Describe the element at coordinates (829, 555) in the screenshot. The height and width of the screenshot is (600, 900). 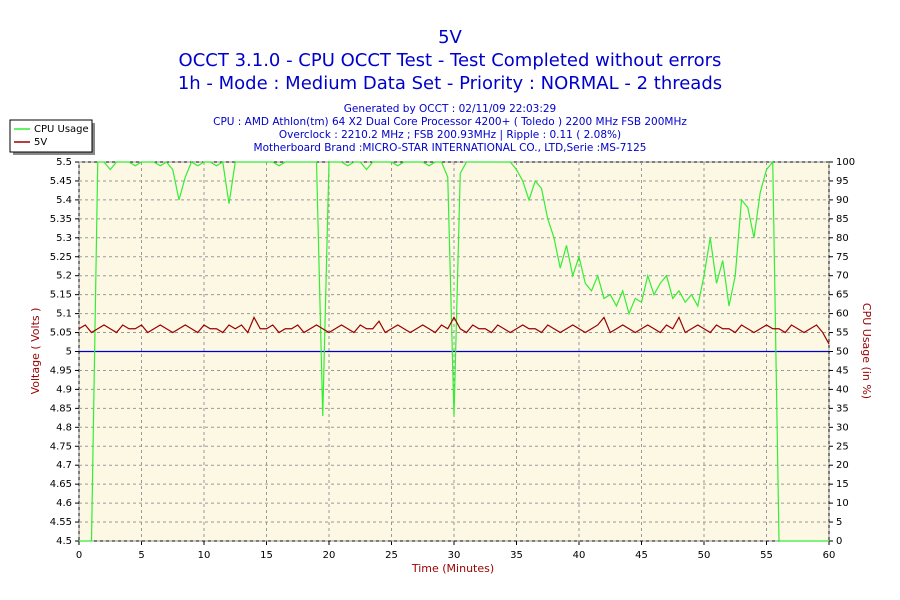
I see `x-tick-label: 60` at that location.